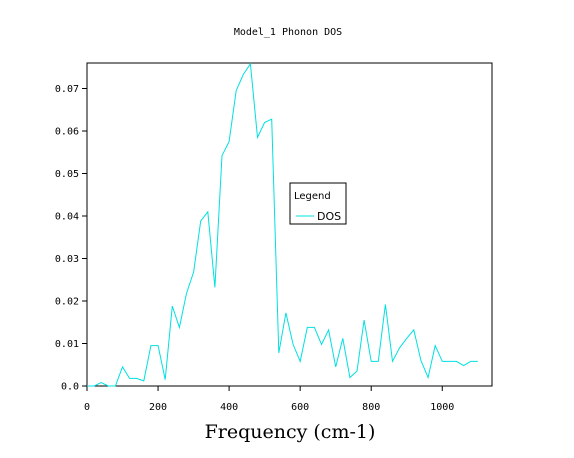 This screenshot has height=458, width=574. Describe the element at coordinates (300, 407) in the screenshot. I see `x-tick-label-3: 600` at that location.